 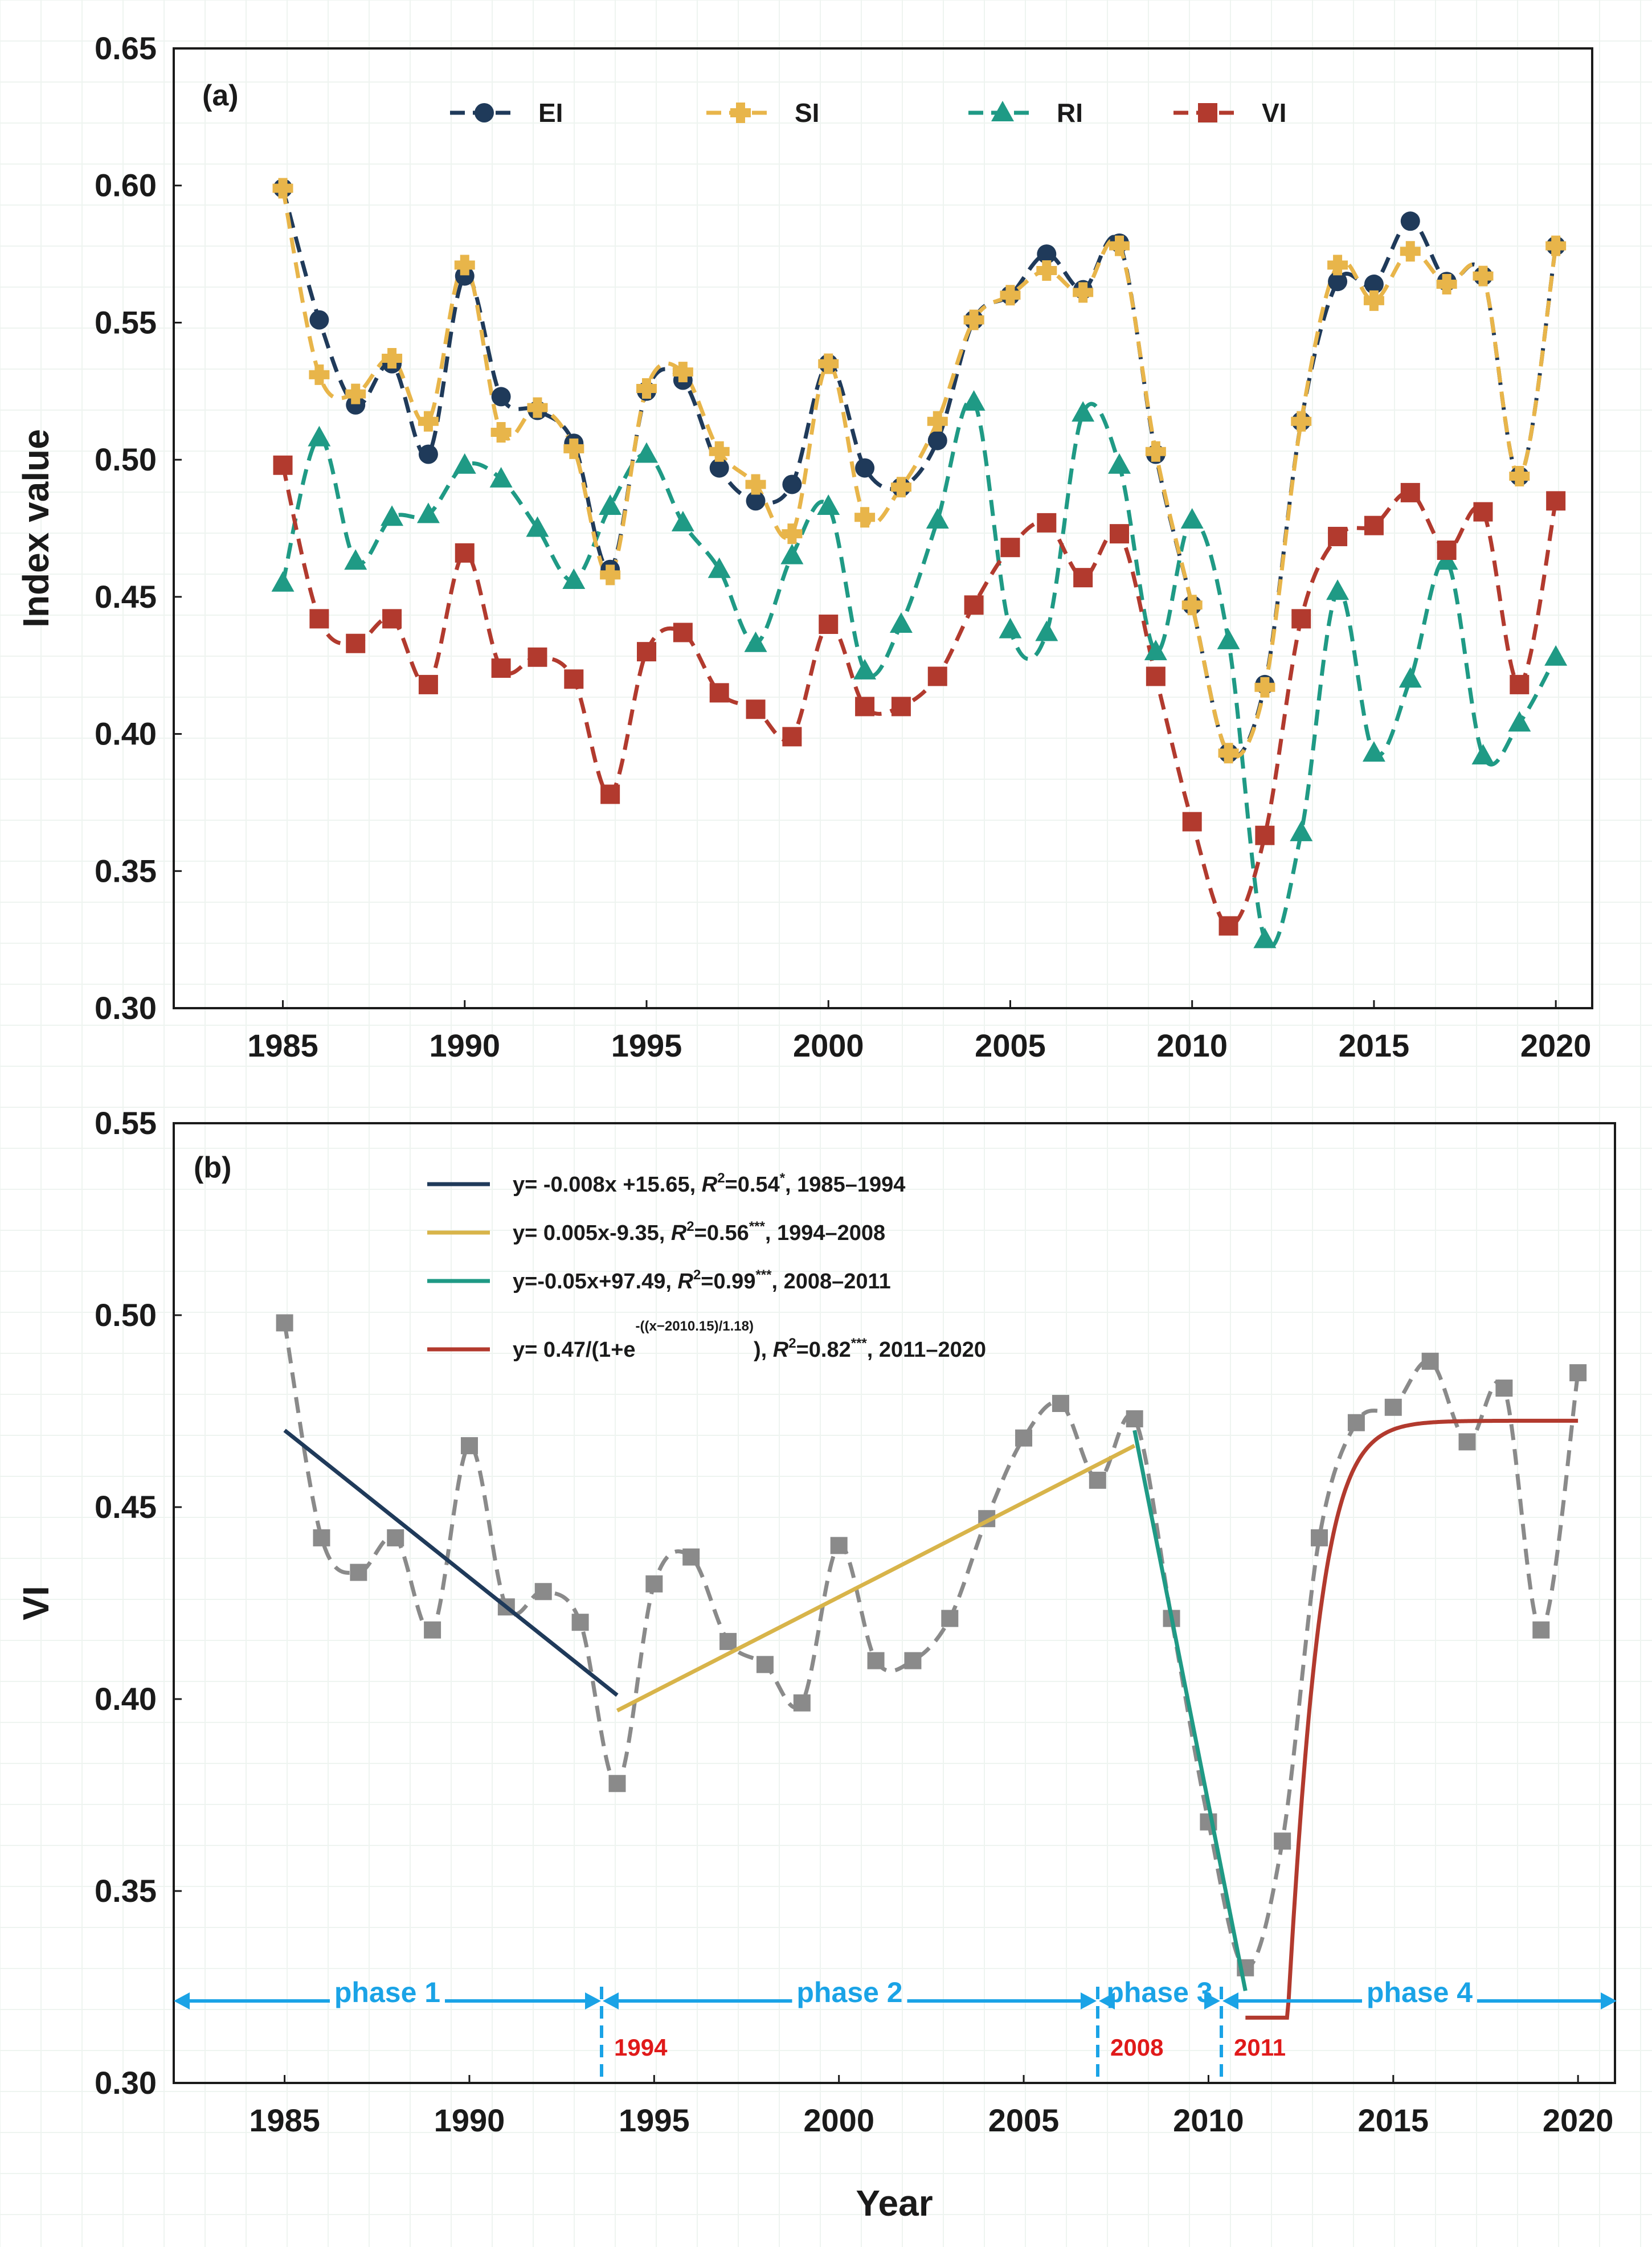 I want to click on fit-period: , 2011–2020, so click(x=927, y=1350).